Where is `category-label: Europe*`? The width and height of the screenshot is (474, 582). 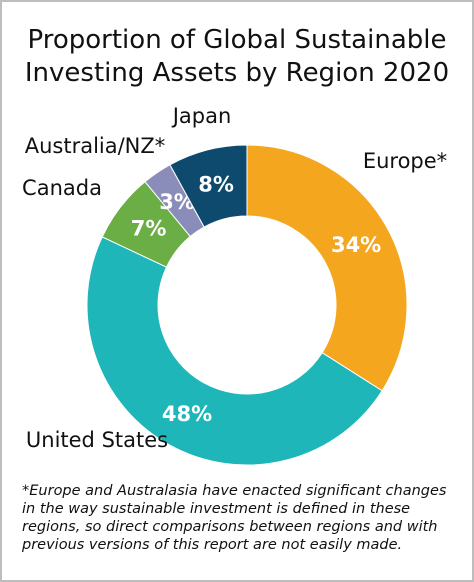
category-label: Europe* is located at coordinates (405, 161).